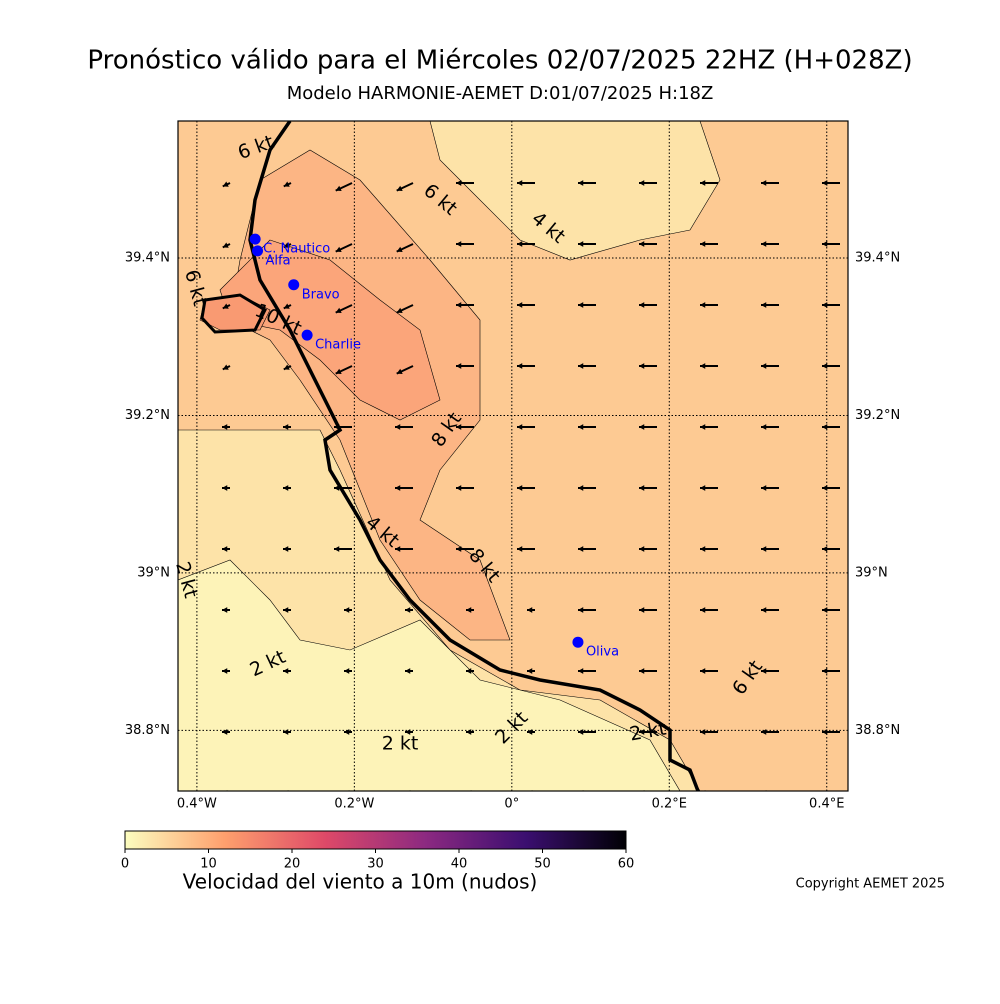 The image size is (1000, 1004). Describe the element at coordinates (669, 804) in the screenshot. I see `x-tick-label: 0.2°E` at that location.